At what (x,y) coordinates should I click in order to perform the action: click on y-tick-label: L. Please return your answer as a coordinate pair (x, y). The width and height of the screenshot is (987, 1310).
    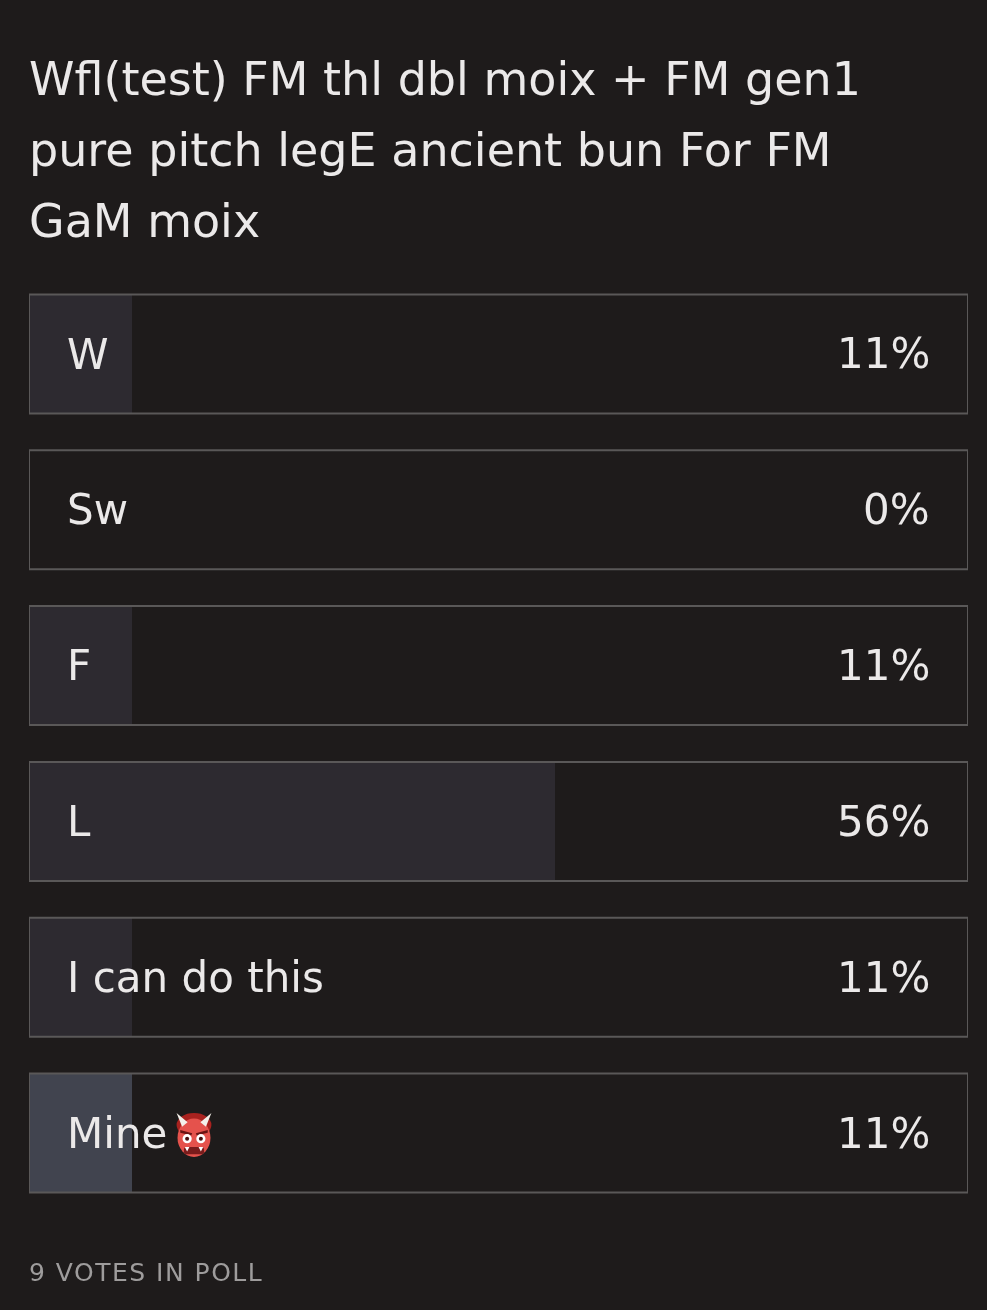
    Looking at the image, I should click on (79, 822).